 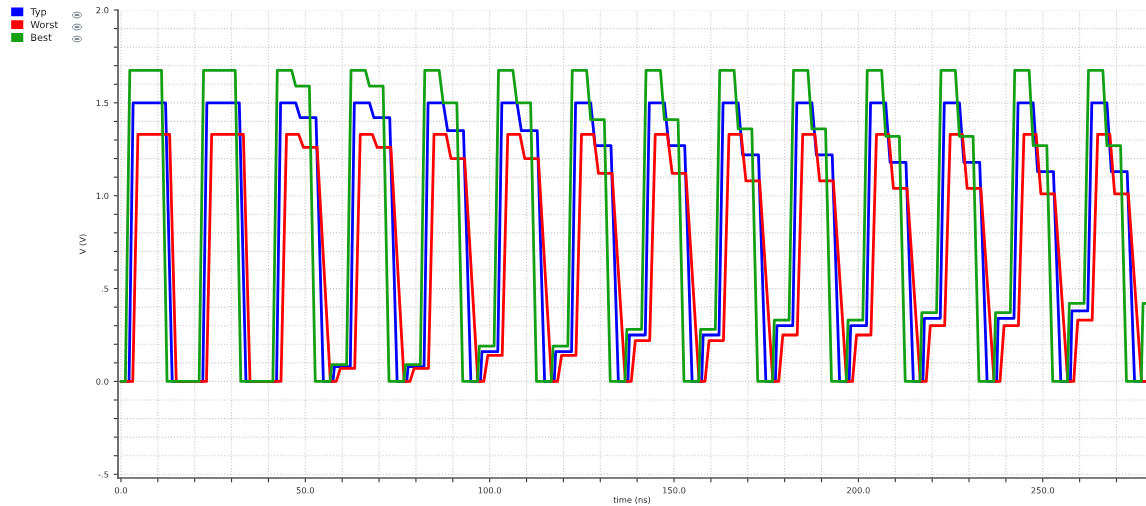 What do you see at coordinates (305, 490) in the screenshot?
I see `x-tick-label: 50.0` at bounding box center [305, 490].